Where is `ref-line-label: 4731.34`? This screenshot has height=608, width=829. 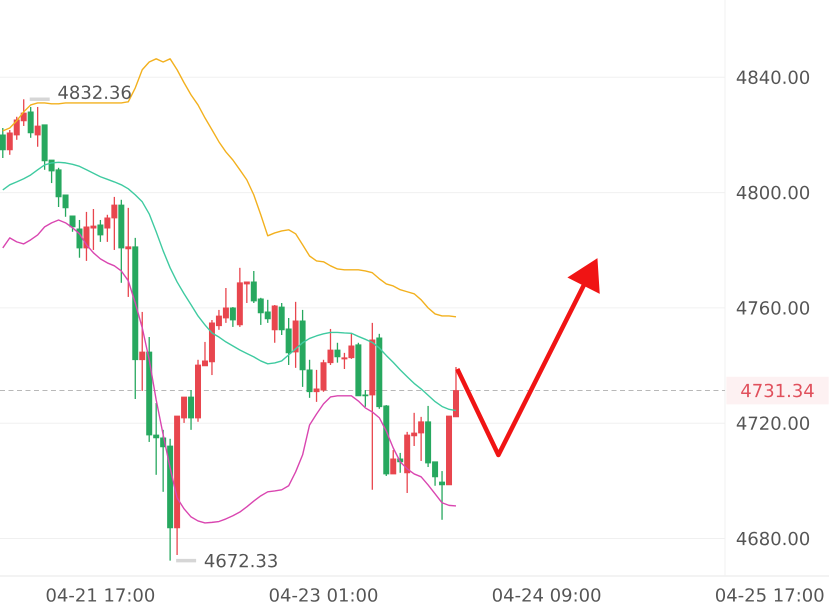 ref-line-label: 4731.34 is located at coordinates (777, 391).